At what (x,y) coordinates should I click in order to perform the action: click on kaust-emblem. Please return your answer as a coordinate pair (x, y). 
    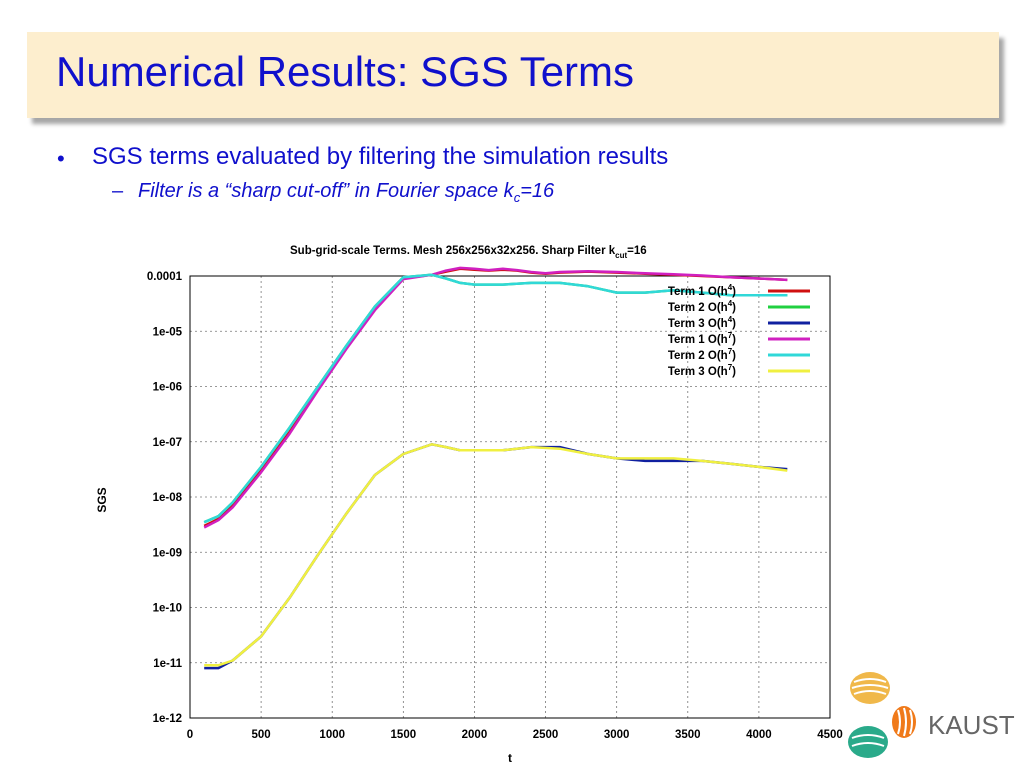
    Looking at the image, I should click on (882, 715).